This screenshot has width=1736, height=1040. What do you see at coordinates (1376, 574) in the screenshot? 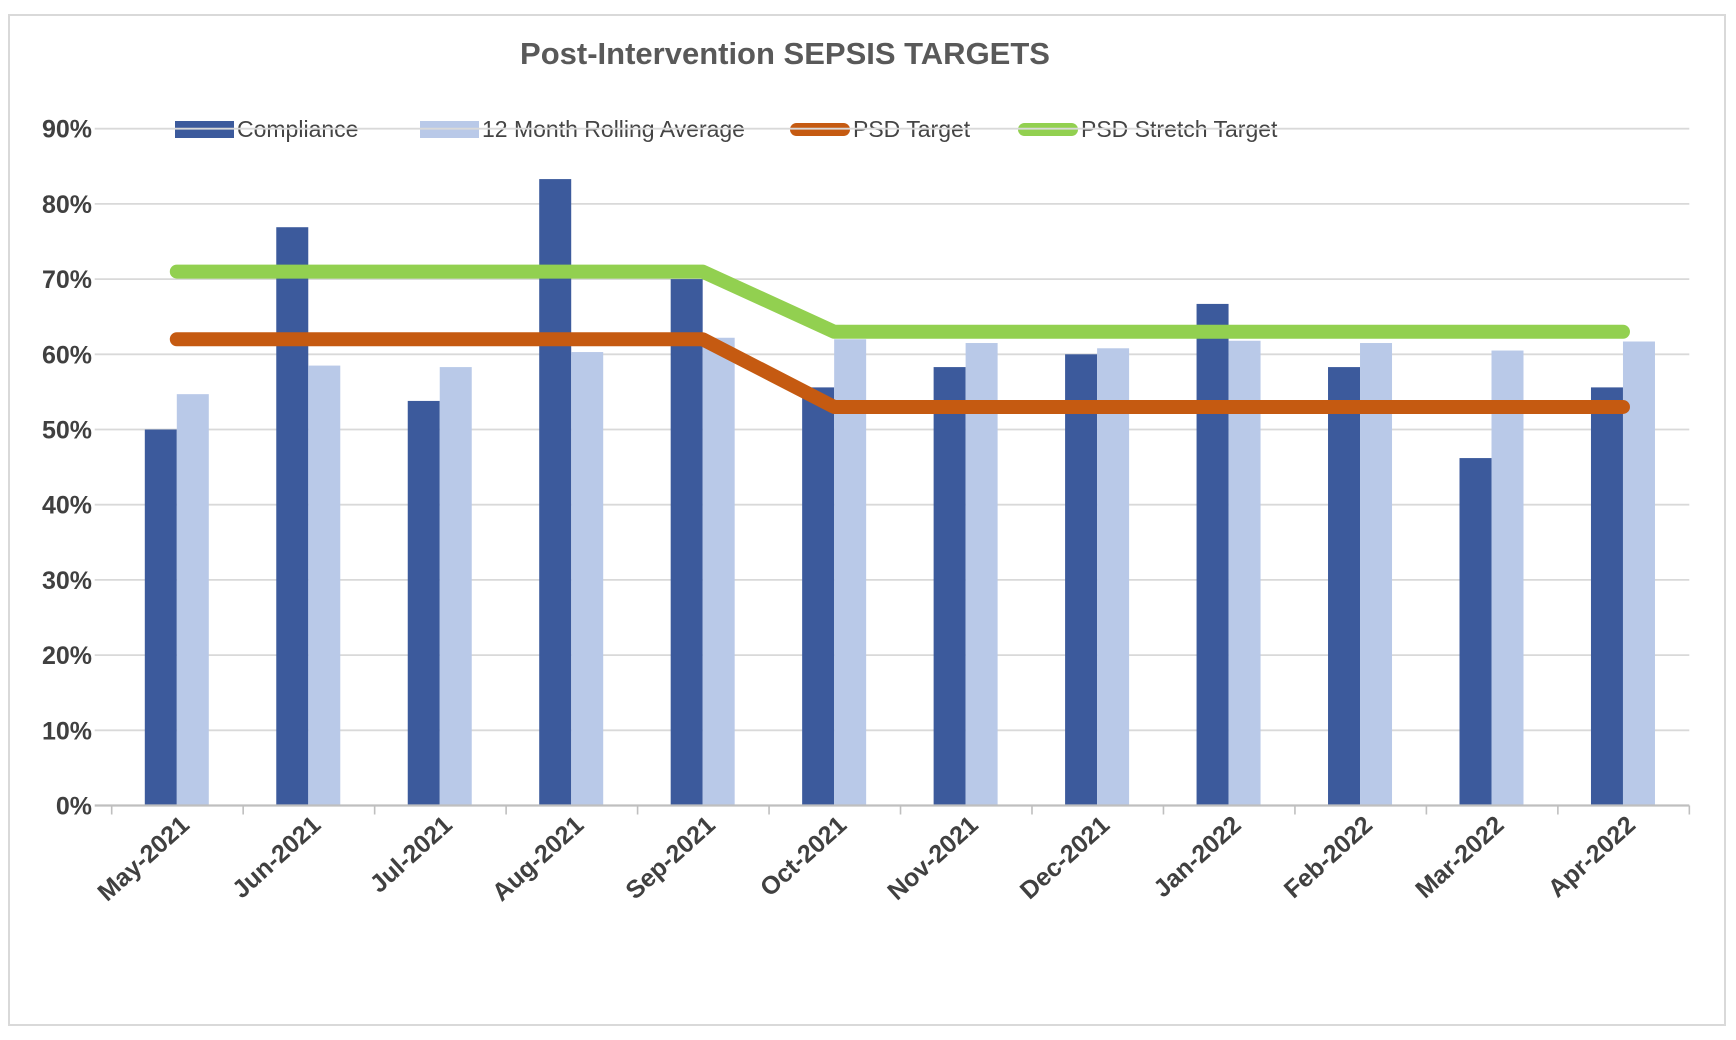
I see `bar-12-month-rolling-average-Feb-2022` at bounding box center [1376, 574].